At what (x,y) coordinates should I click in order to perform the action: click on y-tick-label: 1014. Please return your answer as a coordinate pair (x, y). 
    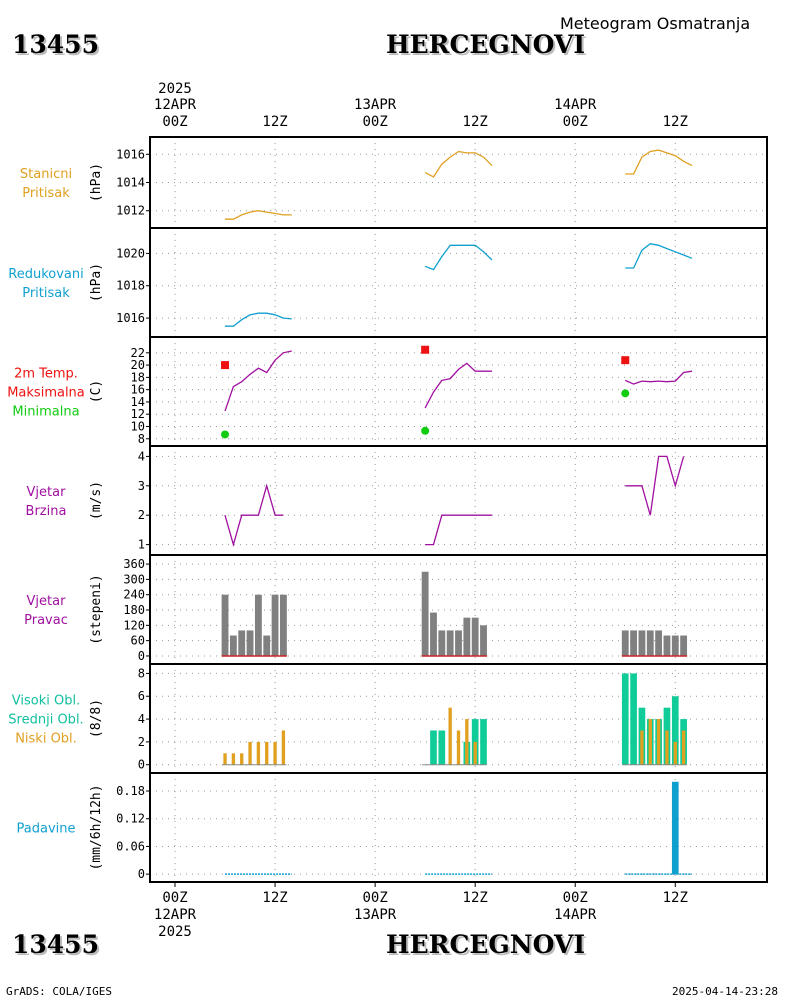
    Looking at the image, I should click on (130, 183).